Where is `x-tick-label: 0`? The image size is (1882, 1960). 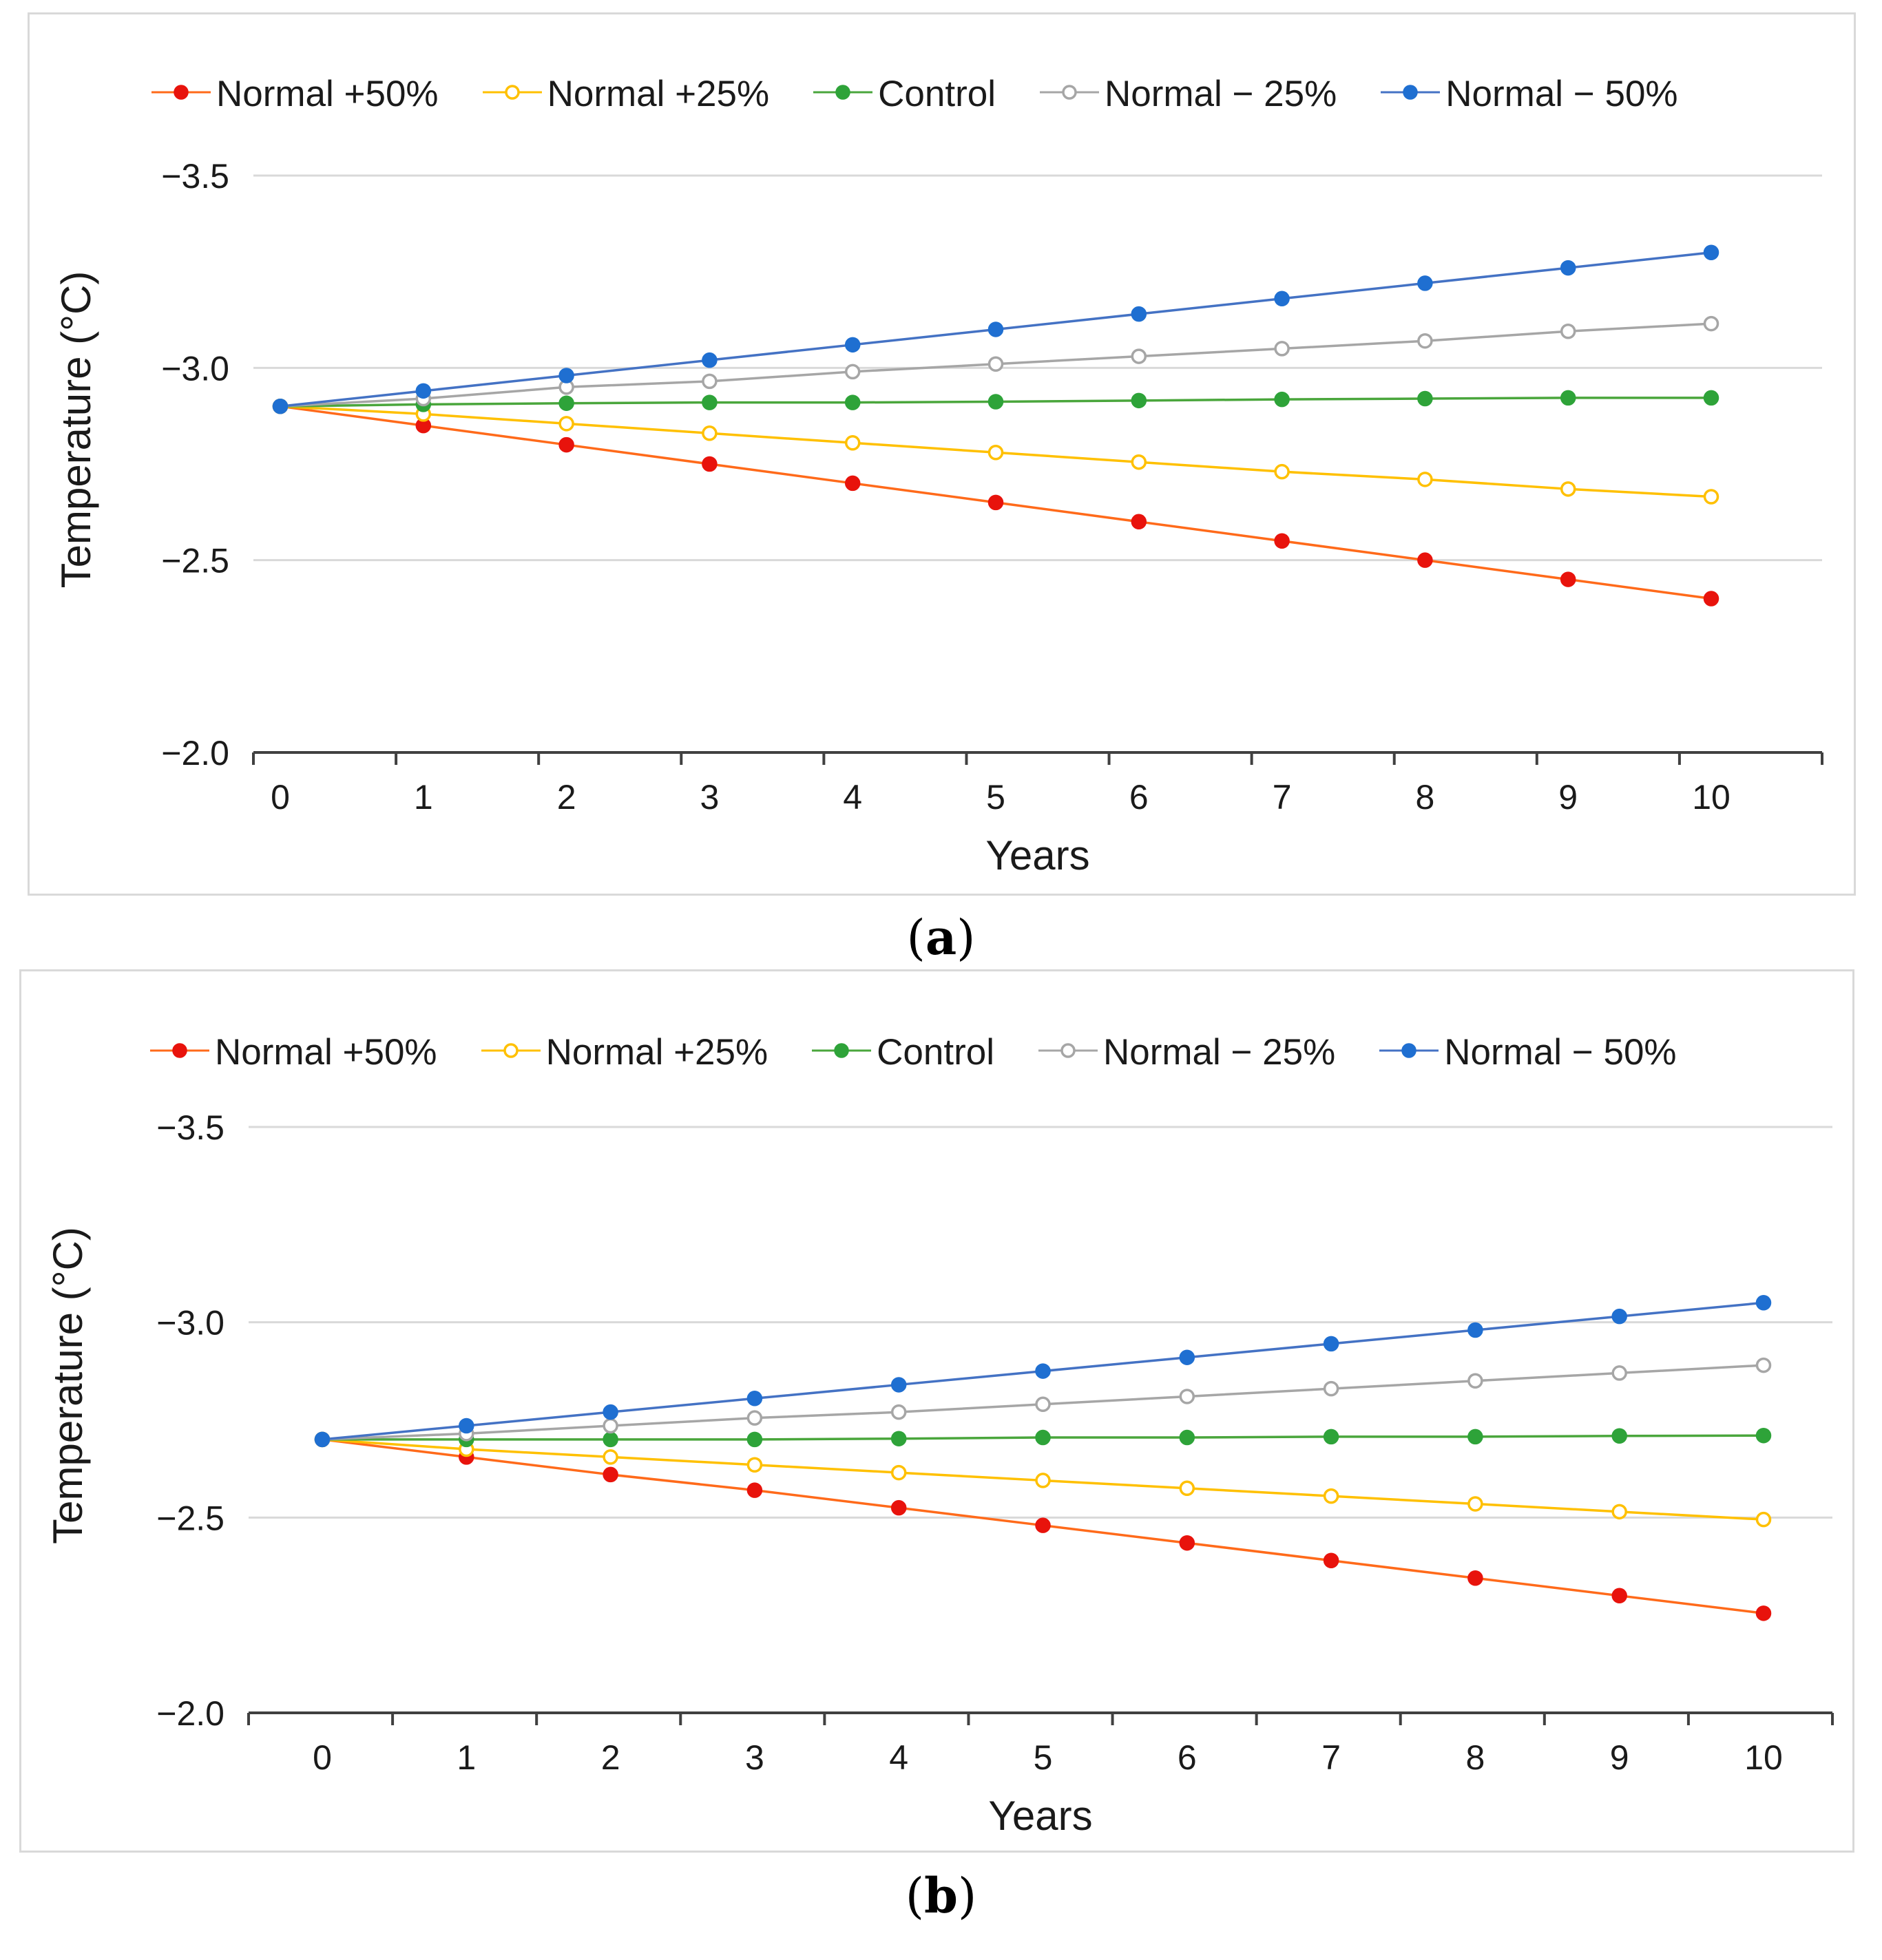 x-tick-label: 0 is located at coordinates (322, 1757).